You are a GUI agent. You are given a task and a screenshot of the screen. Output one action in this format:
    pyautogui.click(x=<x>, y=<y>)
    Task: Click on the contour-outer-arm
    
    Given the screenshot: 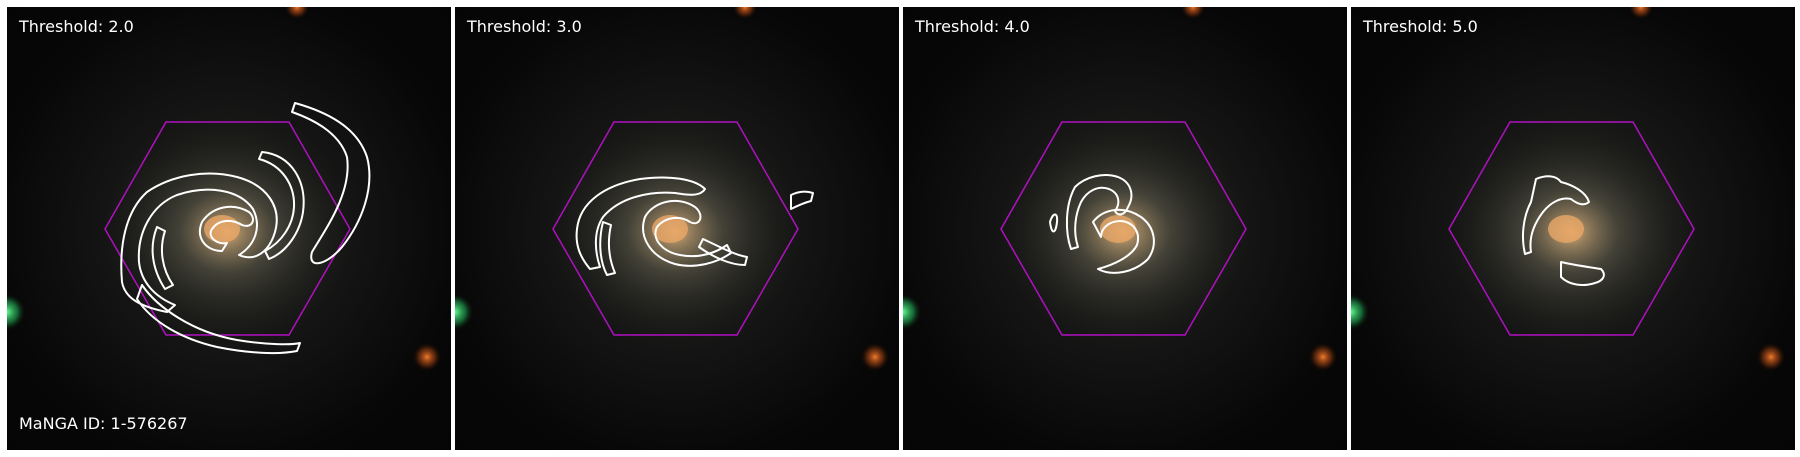 What is the action you would take?
    pyautogui.click(x=331, y=183)
    